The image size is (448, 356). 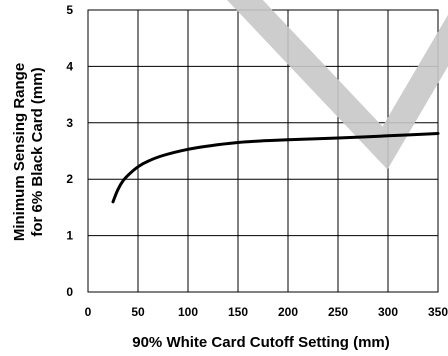 What do you see at coordinates (238, 312) in the screenshot?
I see `x-tick-label-150: 150` at bounding box center [238, 312].